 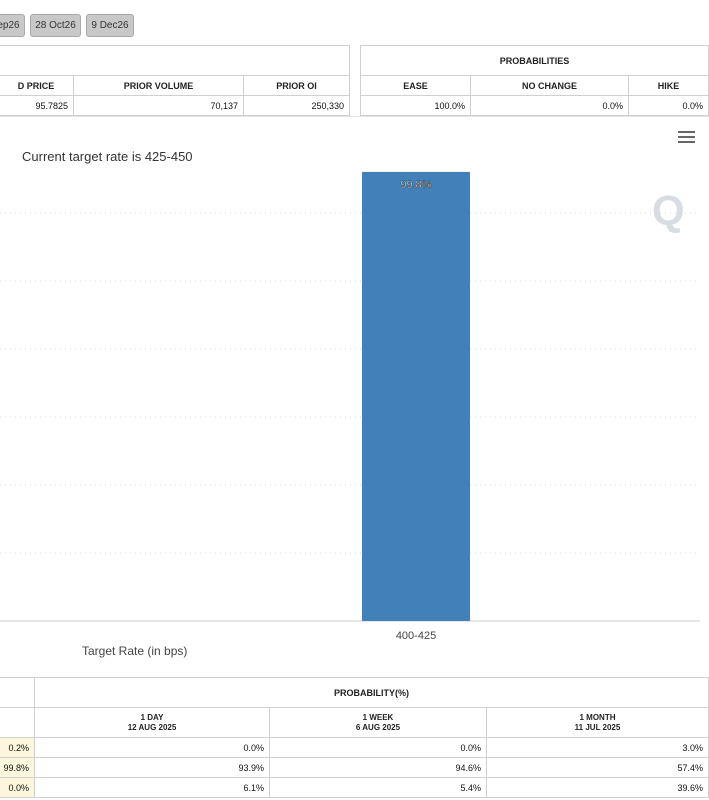 What do you see at coordinates (152, 727) in the screenshot?
I see `col-header-1-day-date: 12 AUG 2025` at bounding box center [152, 727].